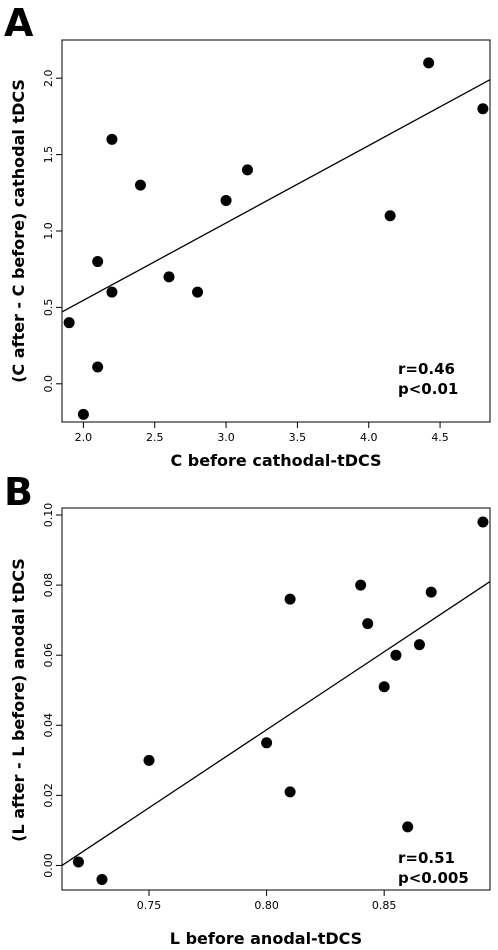 This screenshot has height=950, width=498. What do you see at coordinates (262, 433) in the screenshot?
I see `x-ticks-a: 2.0 2.5 3.0 3.5 4.0 4.5` at bounding box center [262, 433].